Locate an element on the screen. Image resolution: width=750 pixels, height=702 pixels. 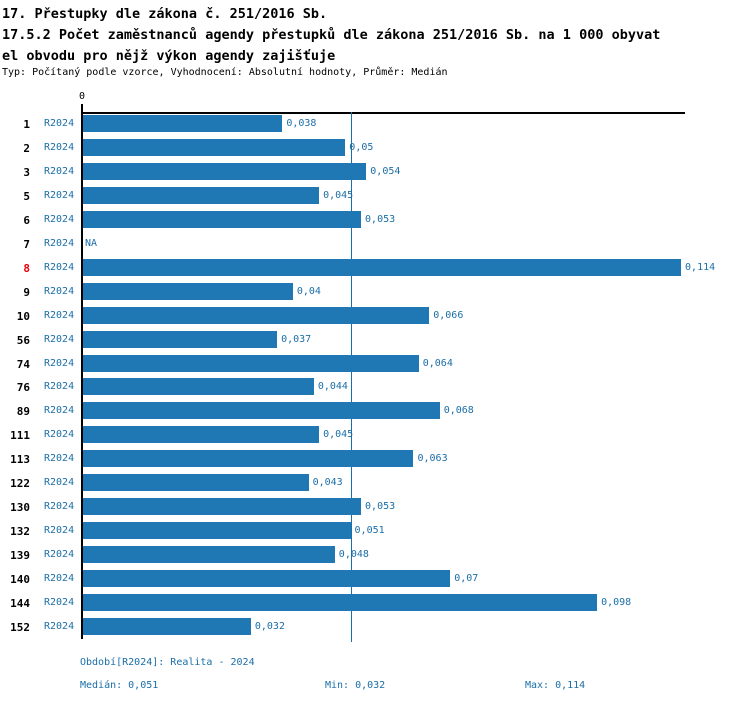
chart-row: 89 R2024 0,068 is located at coordinates (375, 412).